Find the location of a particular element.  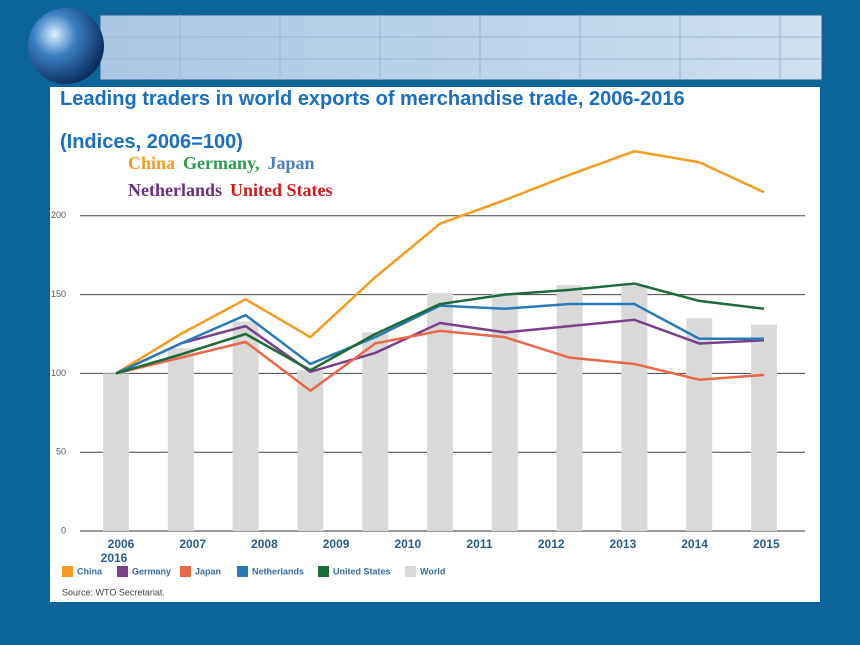

annotation-line: China Germany, Japan is located at coordinates (225, 163).